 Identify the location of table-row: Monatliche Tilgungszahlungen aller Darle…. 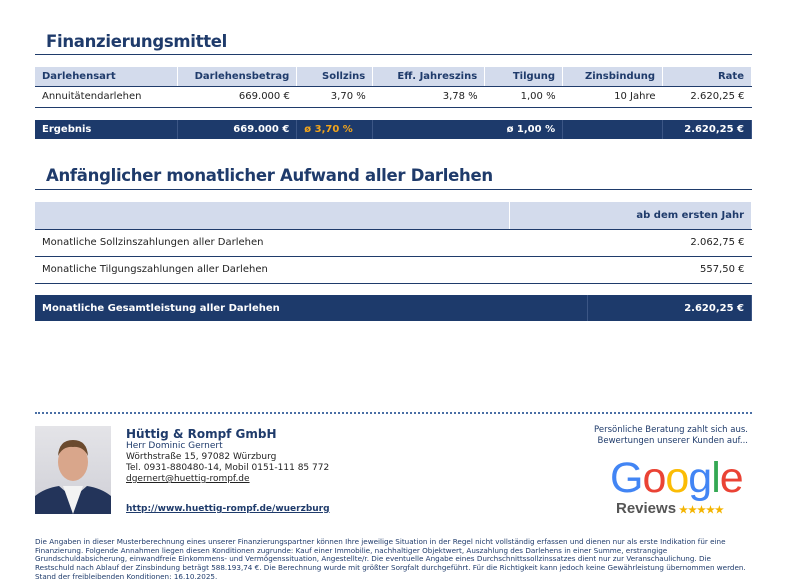
(393, 270).